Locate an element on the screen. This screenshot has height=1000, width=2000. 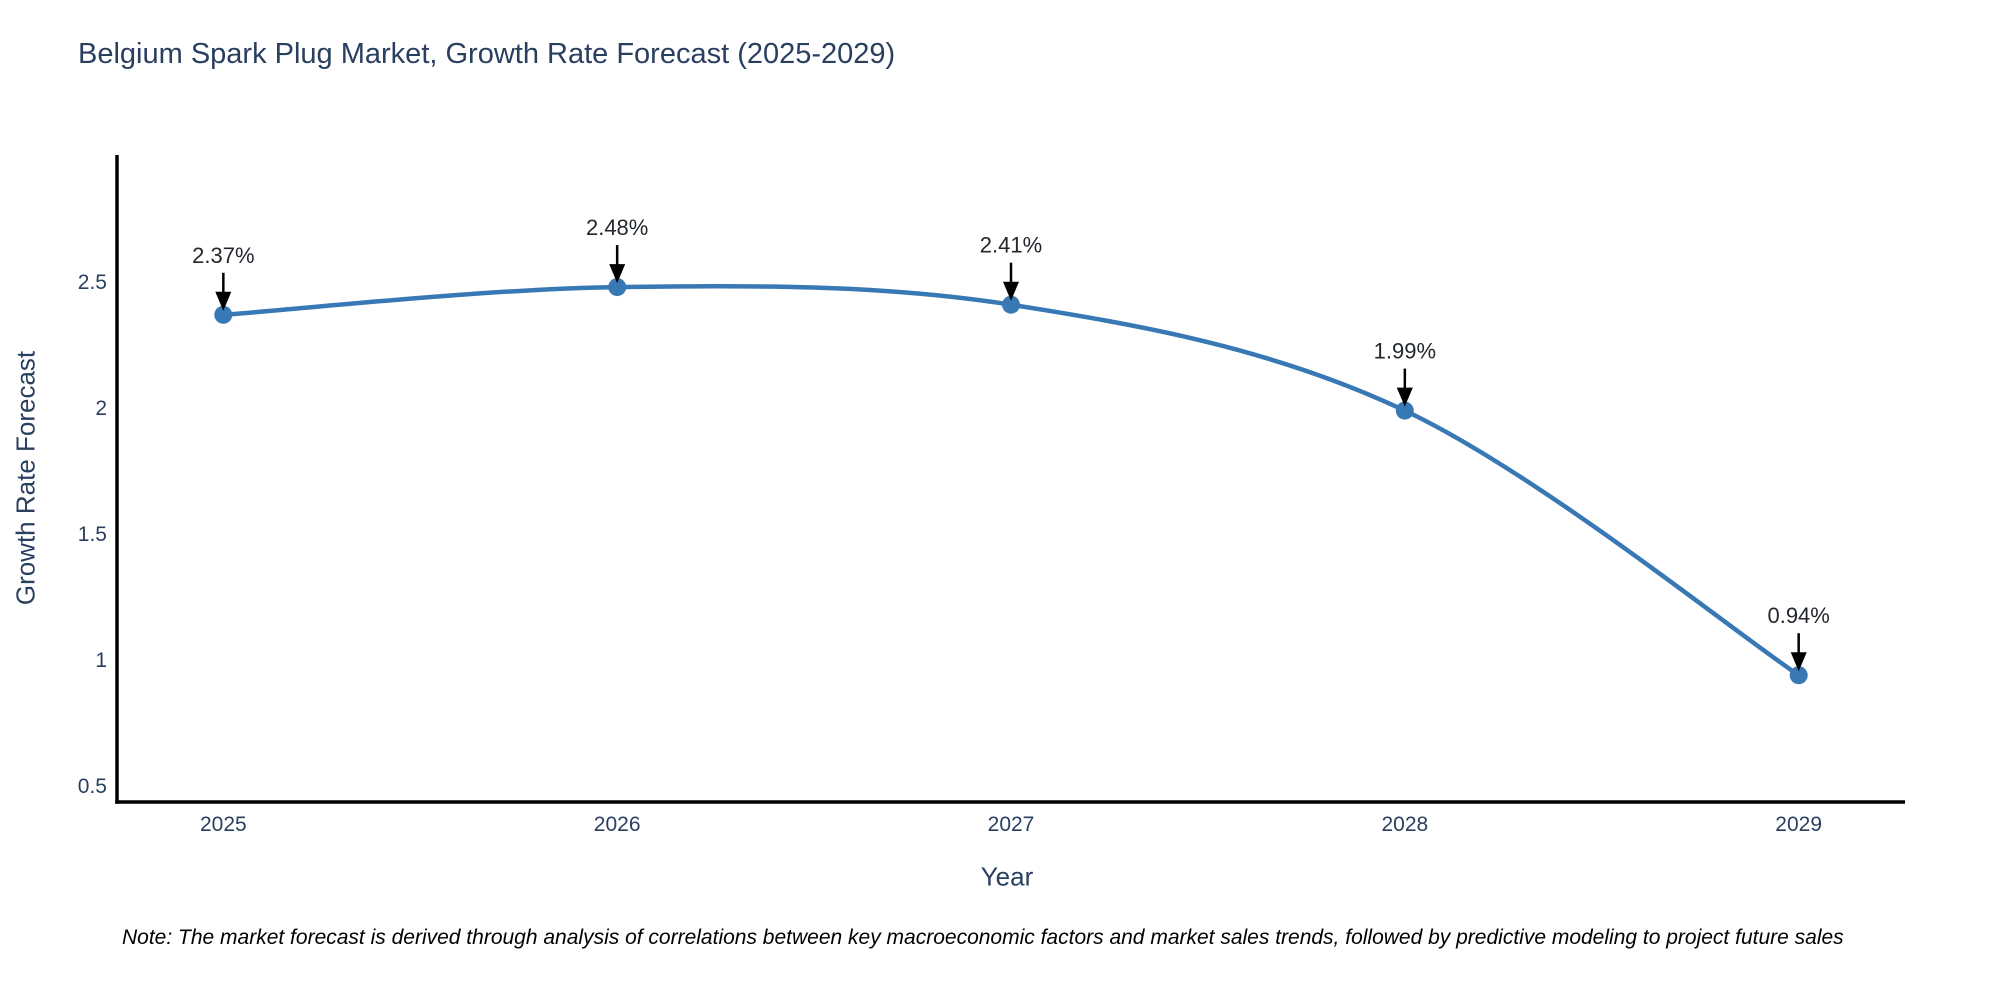
y-tick-label: 1 is located at coordinates (101, 660).